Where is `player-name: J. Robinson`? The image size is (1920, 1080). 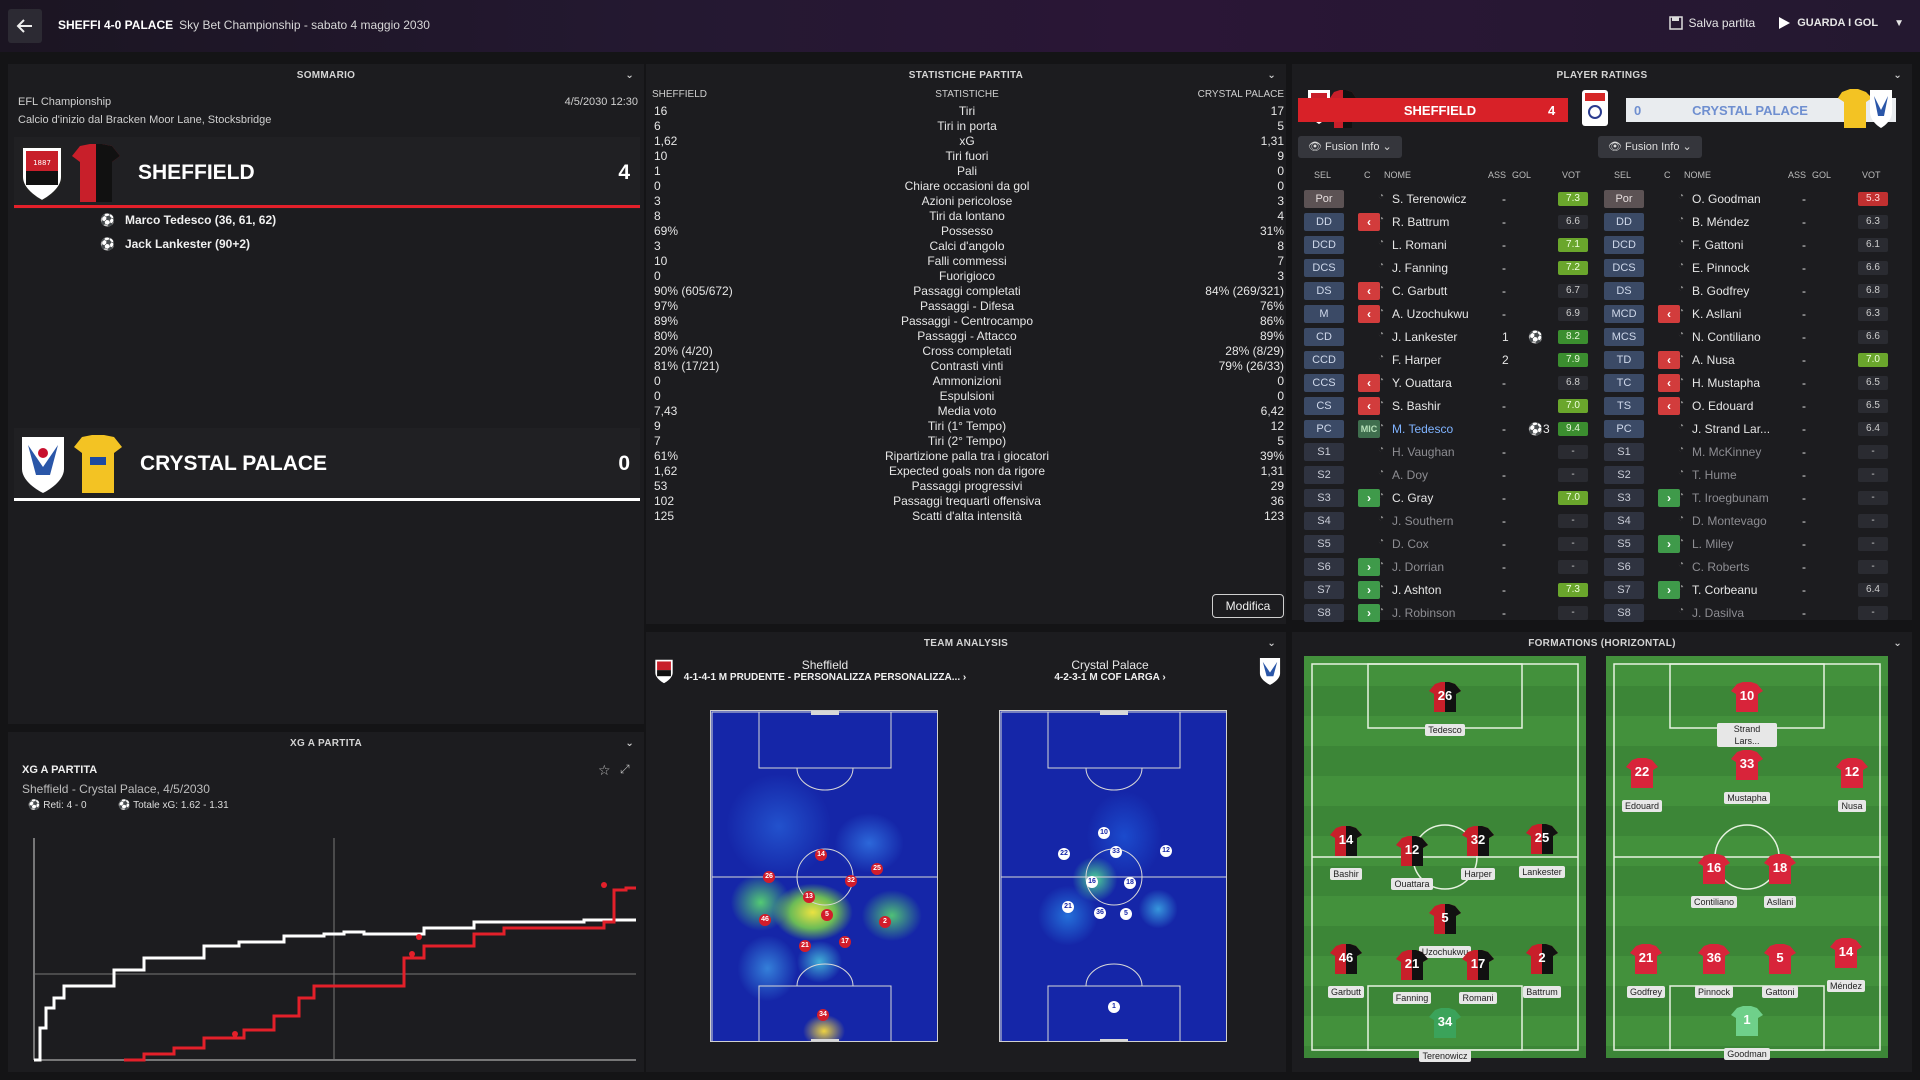
player-name: J. Robinson is located at coordinates (1424, 613).